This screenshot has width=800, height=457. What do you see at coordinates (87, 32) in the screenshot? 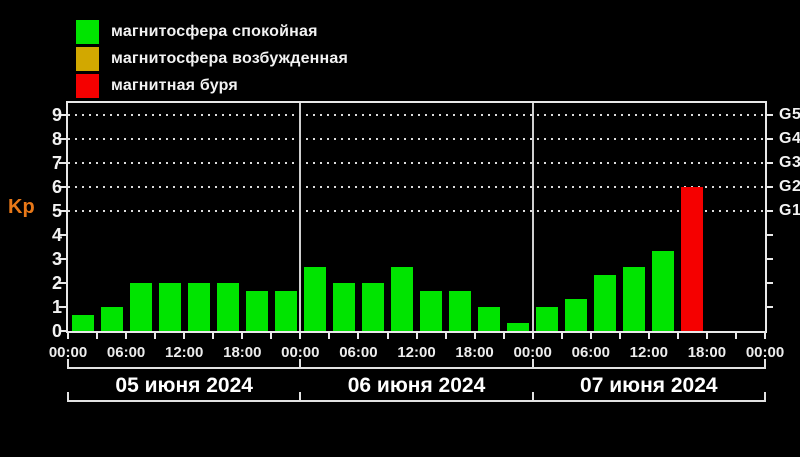
I see `quiet-swatch-icon` at bounding box center [87, 32].